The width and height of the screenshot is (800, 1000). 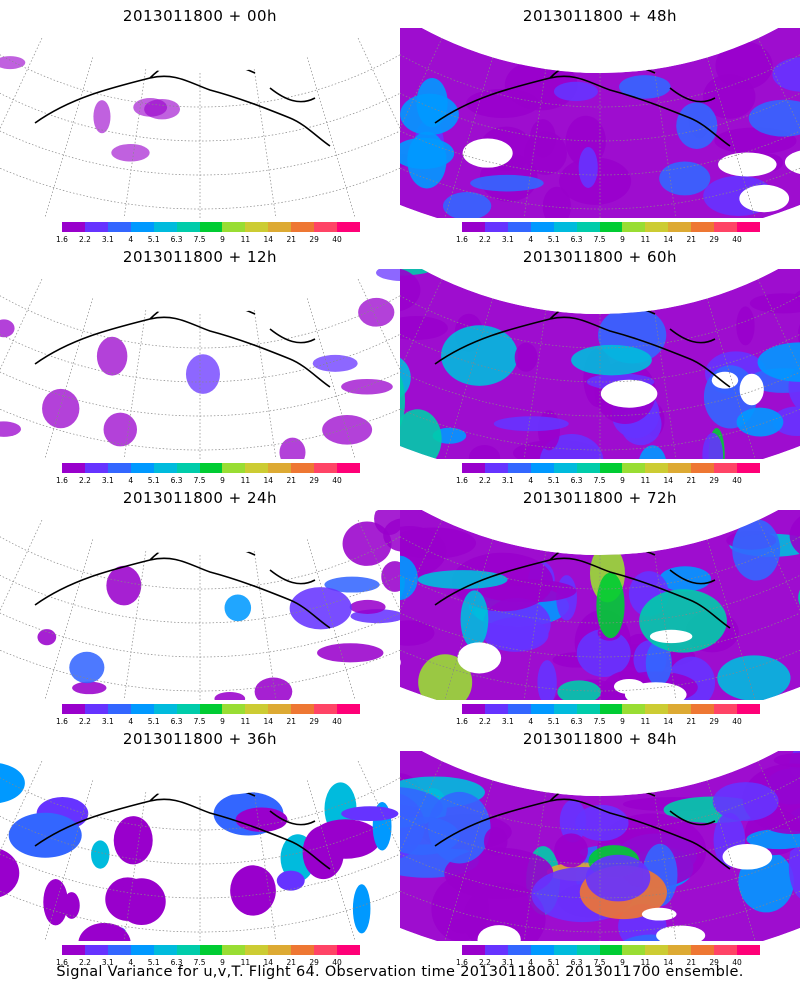 I want to click on colorbar-label: 9, so click(x=622, y=480).